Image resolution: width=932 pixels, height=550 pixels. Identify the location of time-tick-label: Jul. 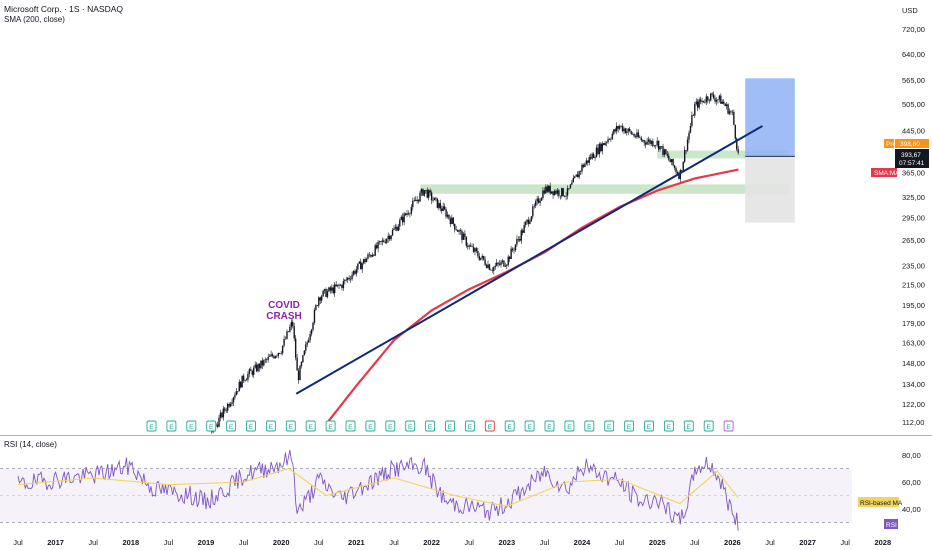
(93, 542).